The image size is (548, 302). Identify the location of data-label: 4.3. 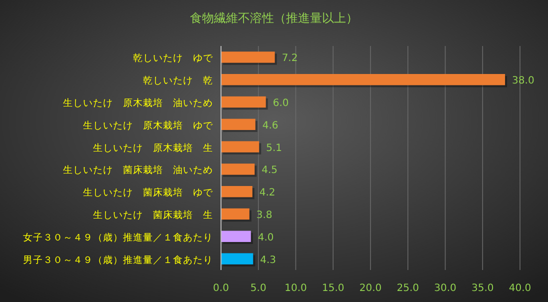
(268, 260).